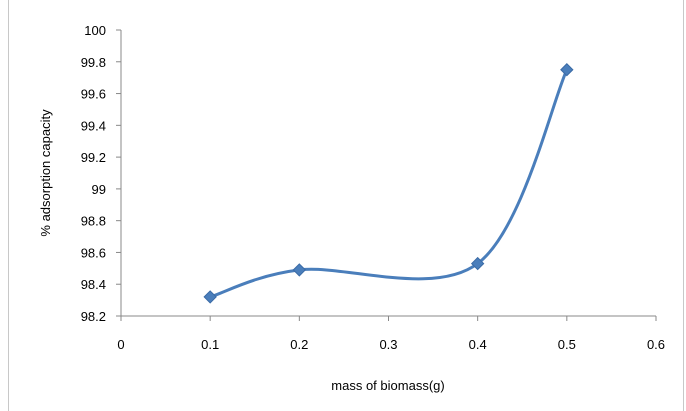  I want to click on x-tick-label: 0.1, so click(210, 344).